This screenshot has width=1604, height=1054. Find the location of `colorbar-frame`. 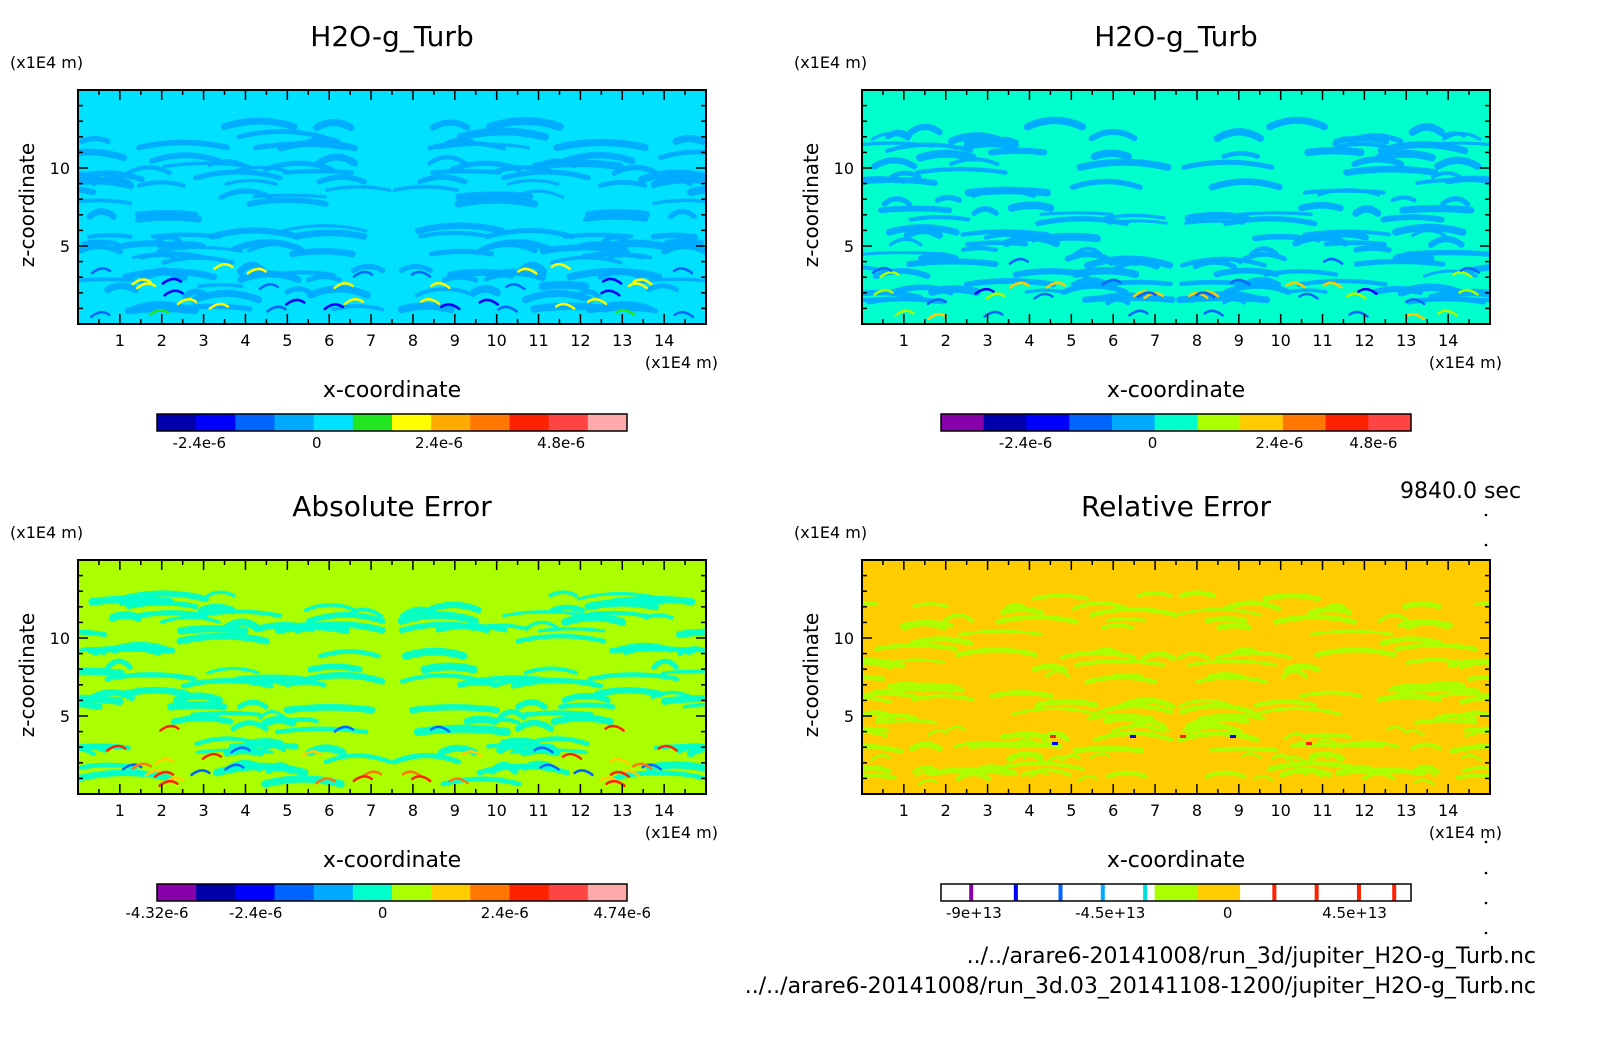

colorbar-frame is located at coordinates (392, 422).